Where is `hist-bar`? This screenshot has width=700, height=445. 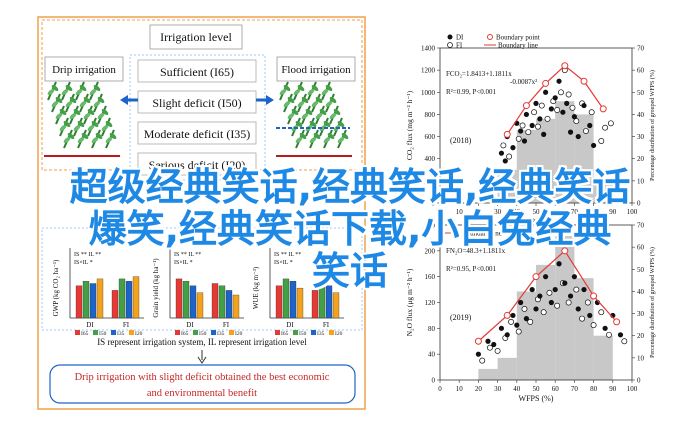
hist-bar is located at coordinates (546, 160).